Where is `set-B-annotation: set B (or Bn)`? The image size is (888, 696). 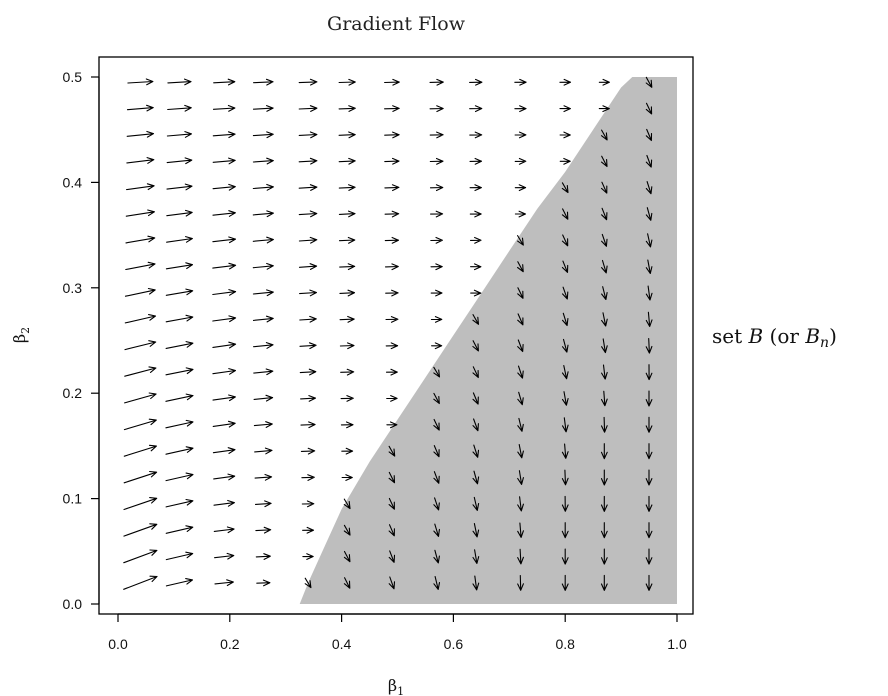
set-B-annotation: set B (or Bn) is located at coordinates (774, 337).